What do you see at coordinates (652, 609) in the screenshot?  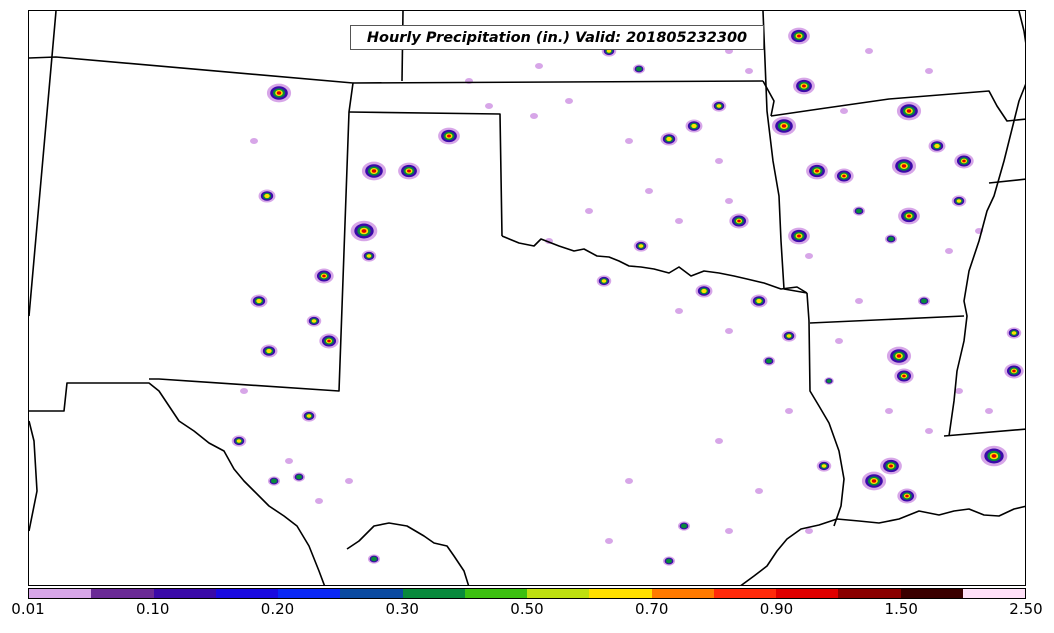 I see `colorbar-tick-label: 0.70` at bounding box center [652, 609].